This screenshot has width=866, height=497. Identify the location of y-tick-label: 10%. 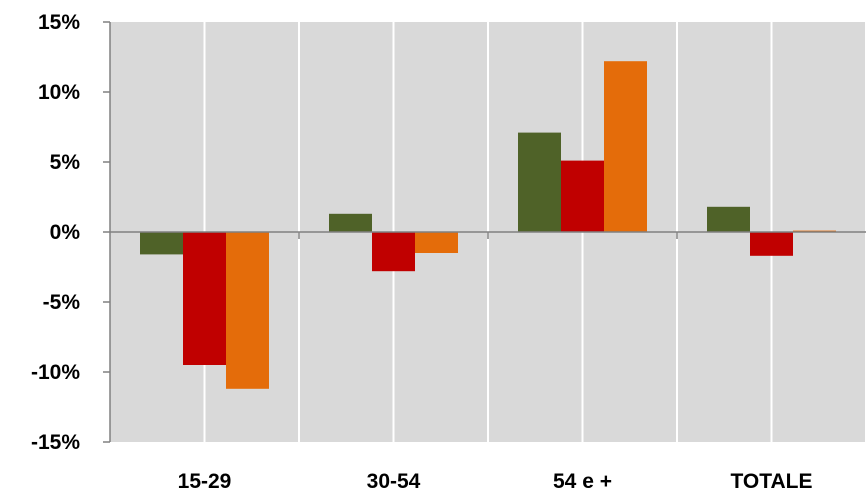
(59, 92).